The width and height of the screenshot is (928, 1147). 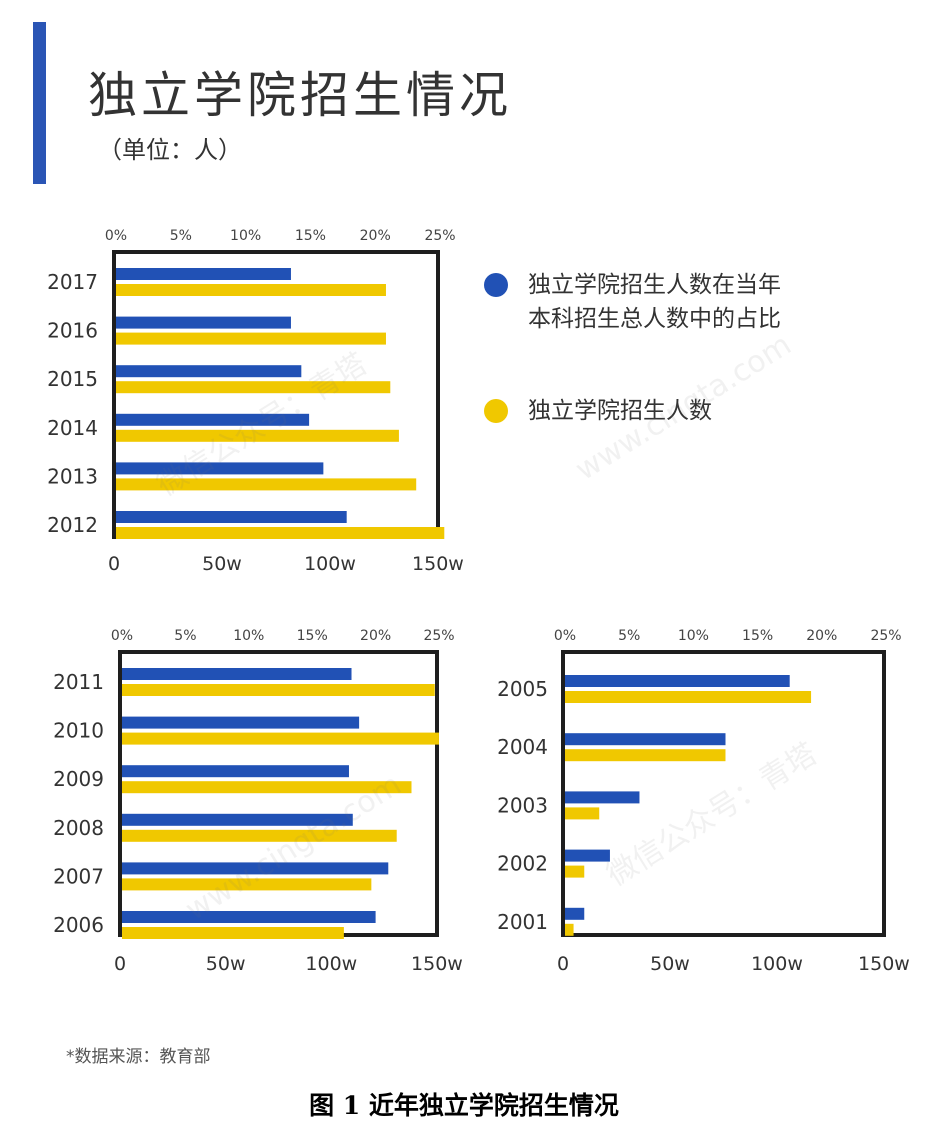 What do you see at coordinates (522, 805) in the screenshot?
I see `year-label: 2003` at bounding box center [522, 805].